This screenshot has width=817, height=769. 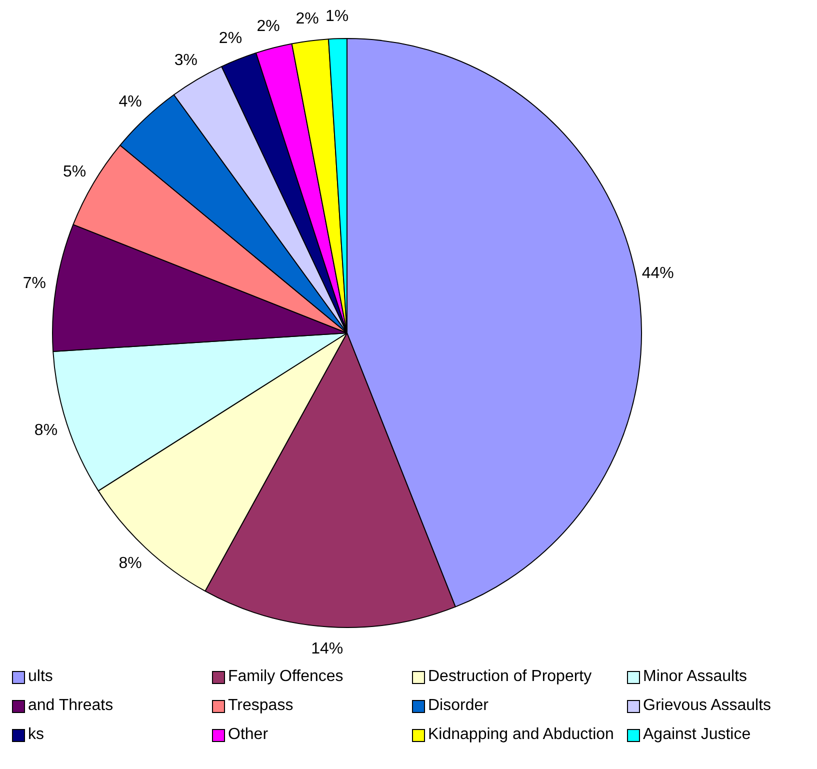 What do you see at coordinates (695, 677) in the screenshot?
I see `legend-label: Minor Assaults` at bounding box center [695, 677].